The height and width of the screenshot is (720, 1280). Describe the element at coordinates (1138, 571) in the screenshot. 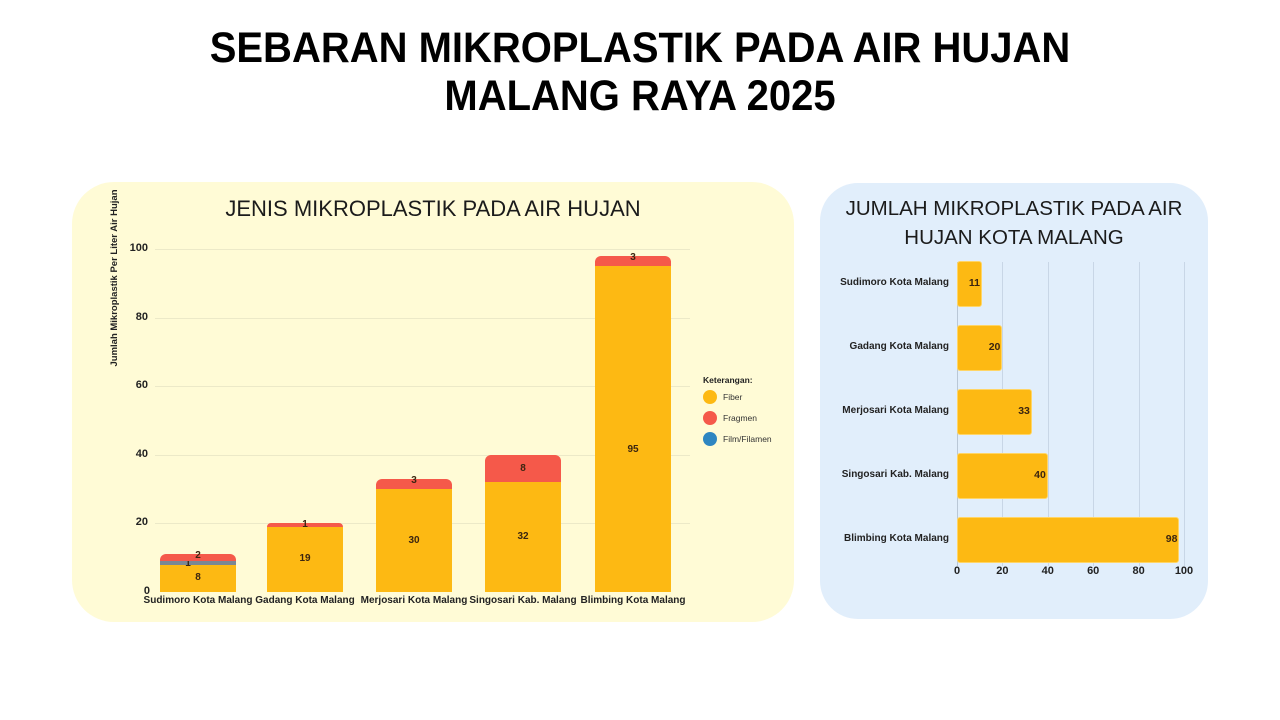

I see `x-tick-label: 80` at that location.